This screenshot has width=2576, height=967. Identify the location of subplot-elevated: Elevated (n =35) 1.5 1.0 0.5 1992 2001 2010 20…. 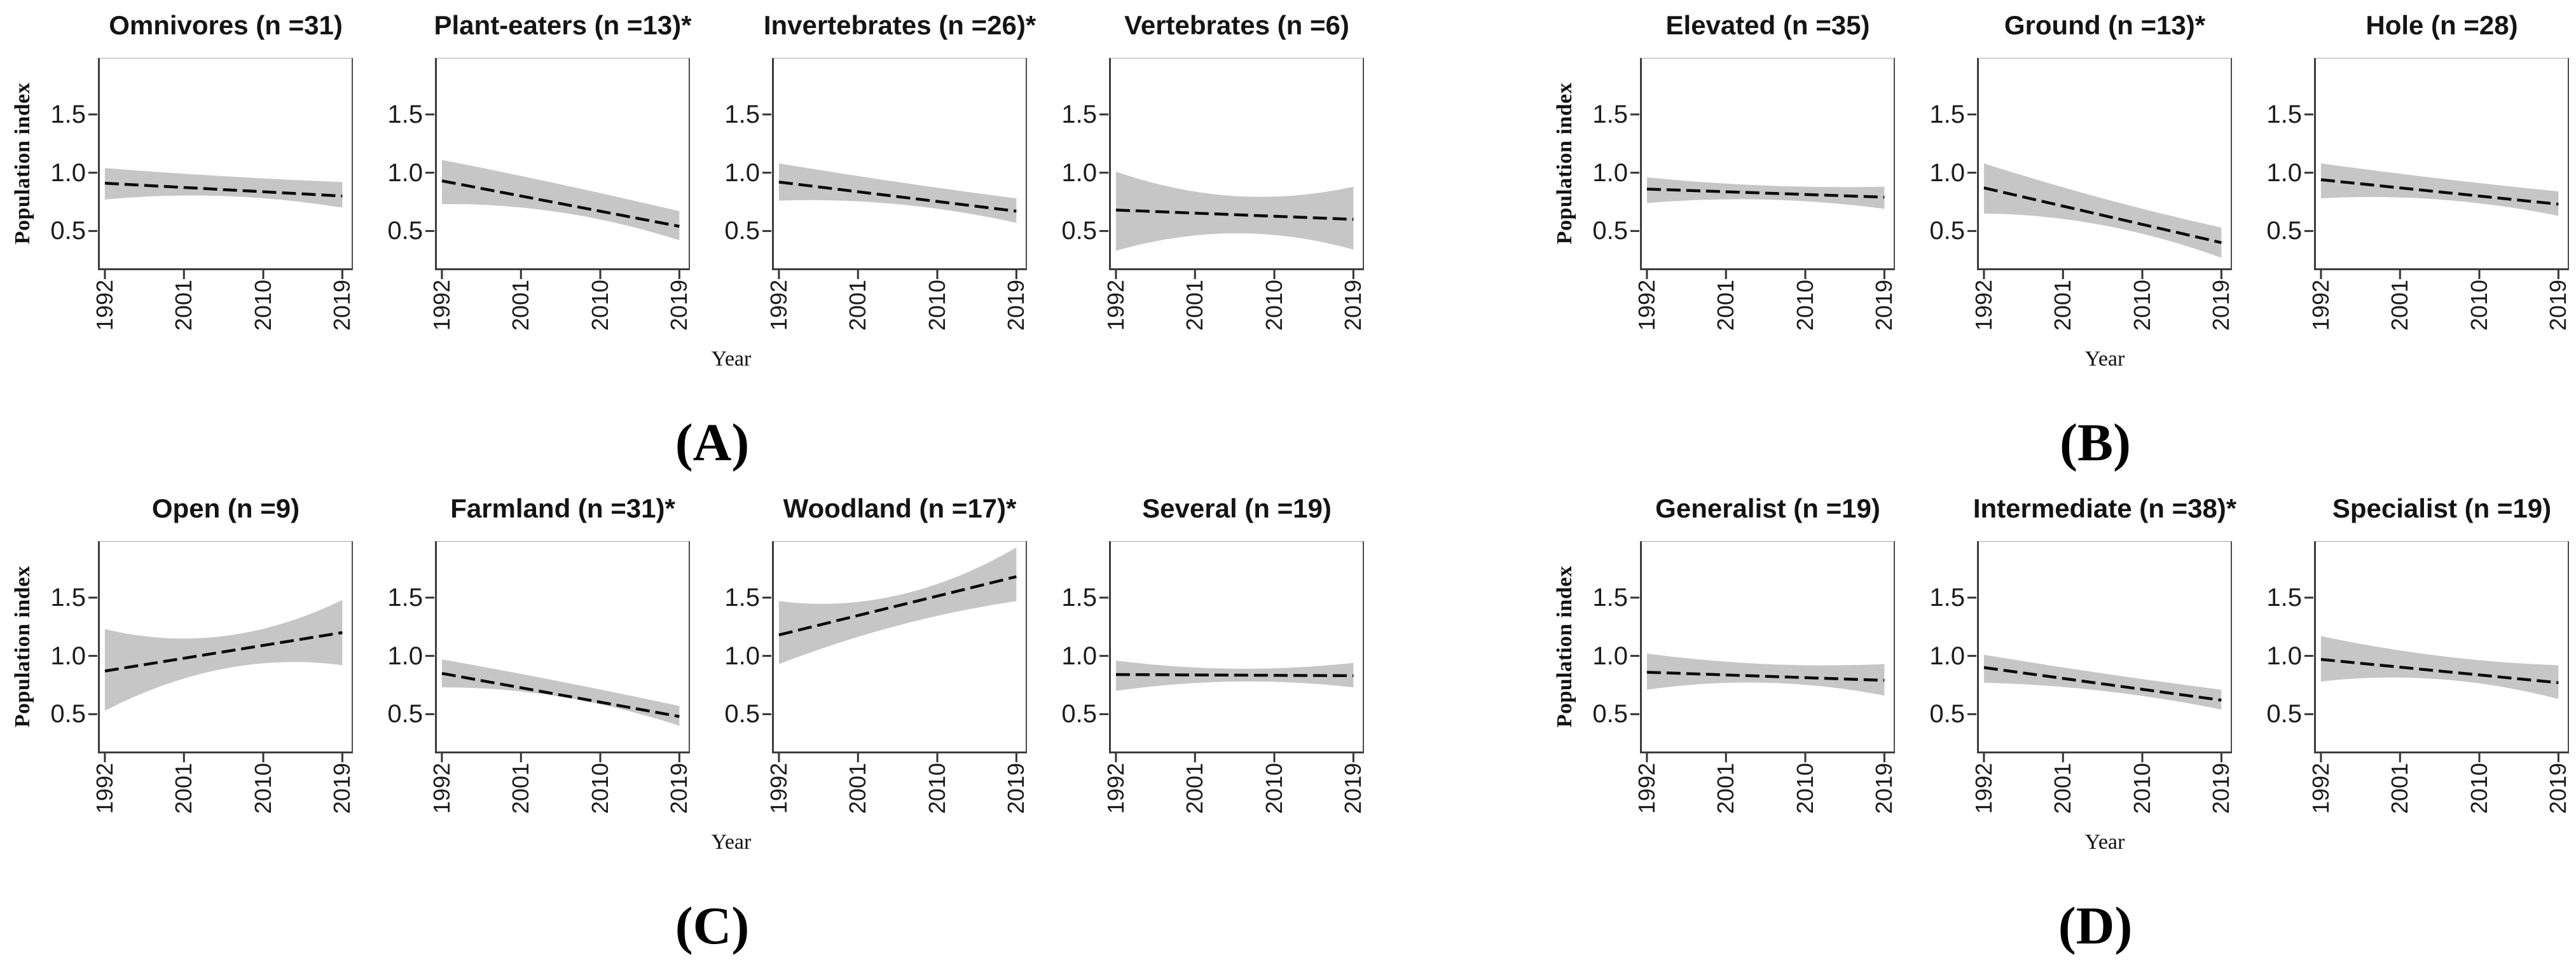
(1746, 203).